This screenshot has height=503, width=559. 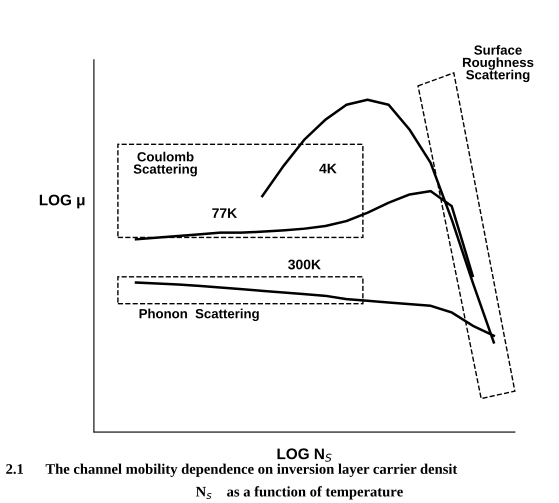 What do you see at coordinates (165, 164) in the screenshot?
I see `annotation: Coulomb Scattering` at bounding box center [165, 164].